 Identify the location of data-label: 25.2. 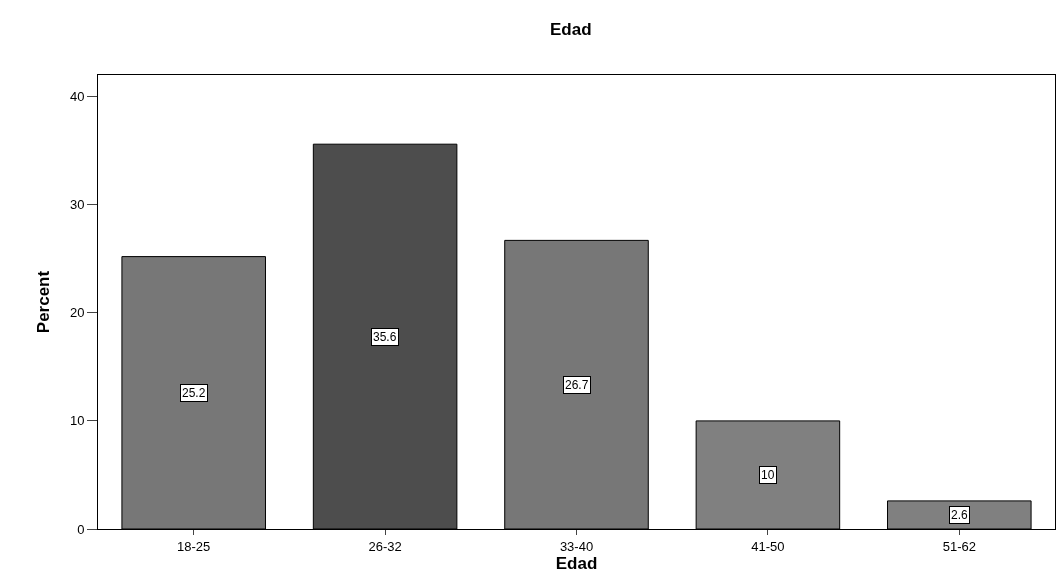
(194, 393).